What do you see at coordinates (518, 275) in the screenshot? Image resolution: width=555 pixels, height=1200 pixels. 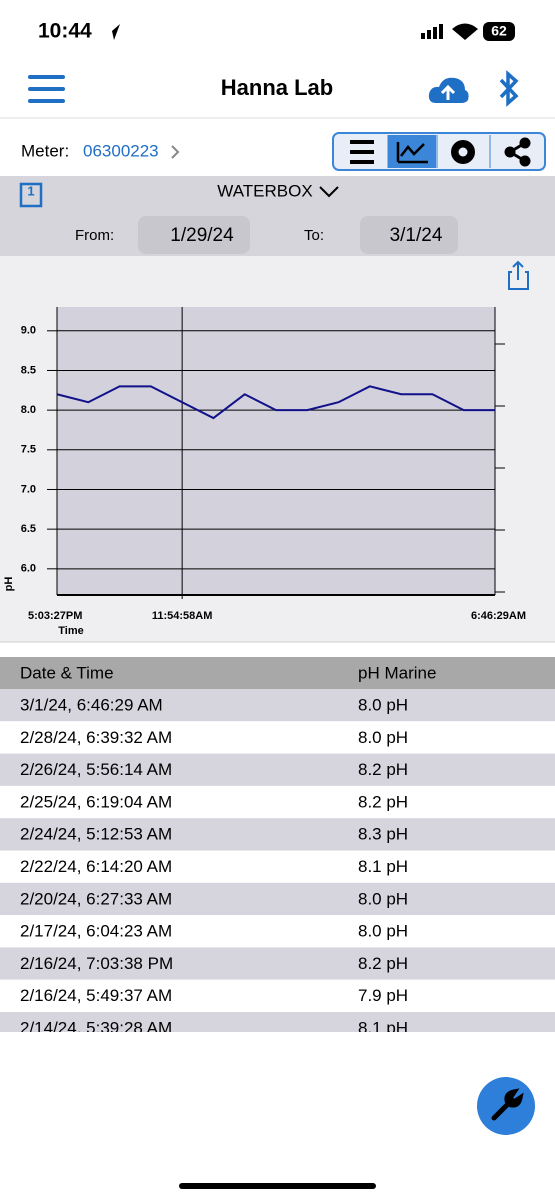 I see `export-button` at bounding box center [518, 275].